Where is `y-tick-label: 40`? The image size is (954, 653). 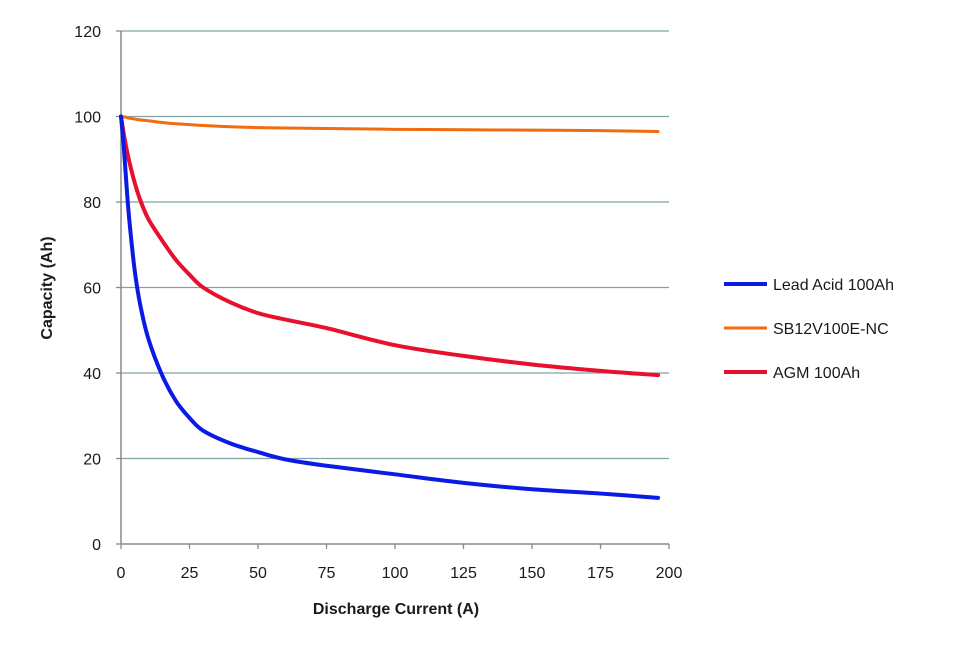 y-tick-label: 40 is located at coordinates (92, 374).